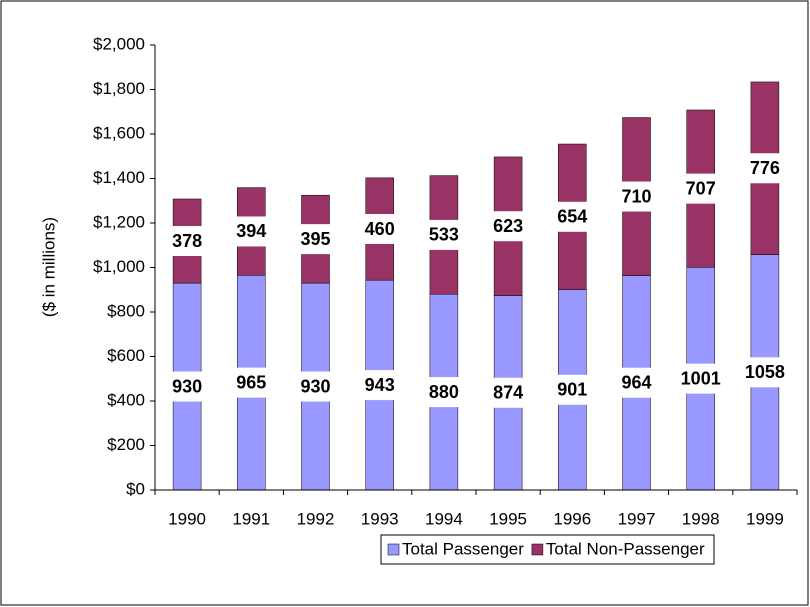 This screenshot has height=607, width=810. I want to click on legend-label: Total Passenger, so click(463, 548).